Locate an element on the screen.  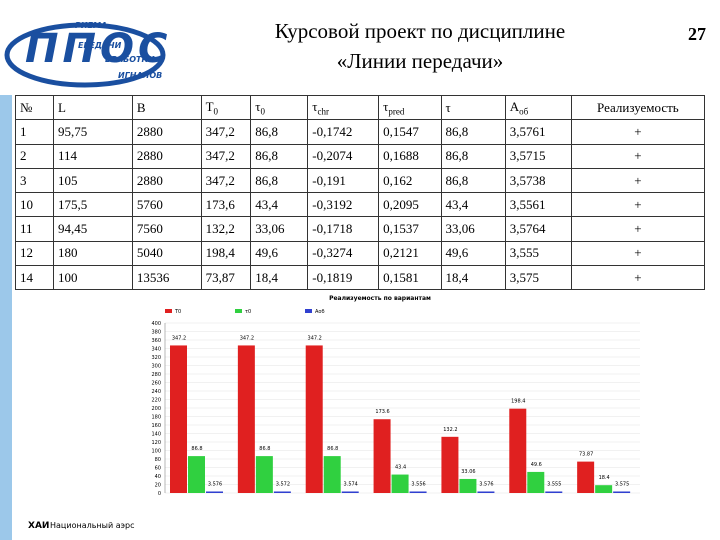
header-text: T is located at coordinates (209, 106).